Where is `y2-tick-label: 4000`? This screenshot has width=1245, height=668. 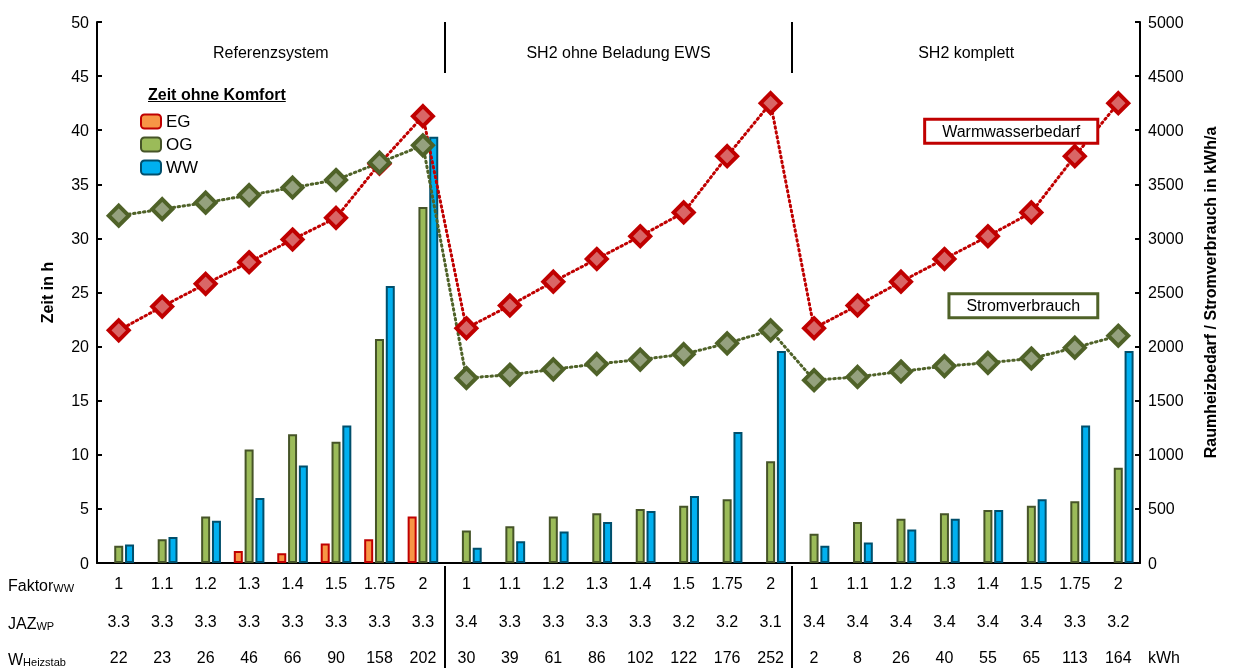 y2-tick-label: 4000 is located at coordinates (1166, 130).